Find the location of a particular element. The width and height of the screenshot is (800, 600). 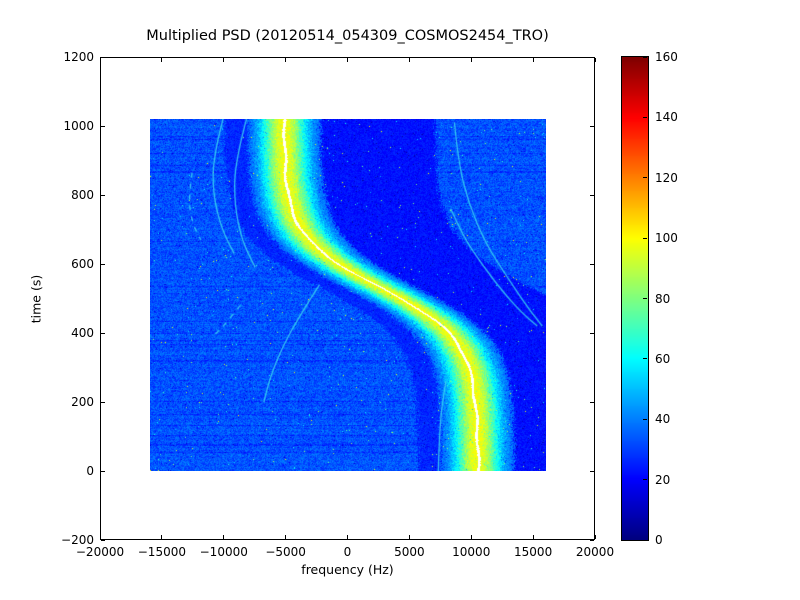

y-tick-label: 800 is located at coordinates (82, 195).